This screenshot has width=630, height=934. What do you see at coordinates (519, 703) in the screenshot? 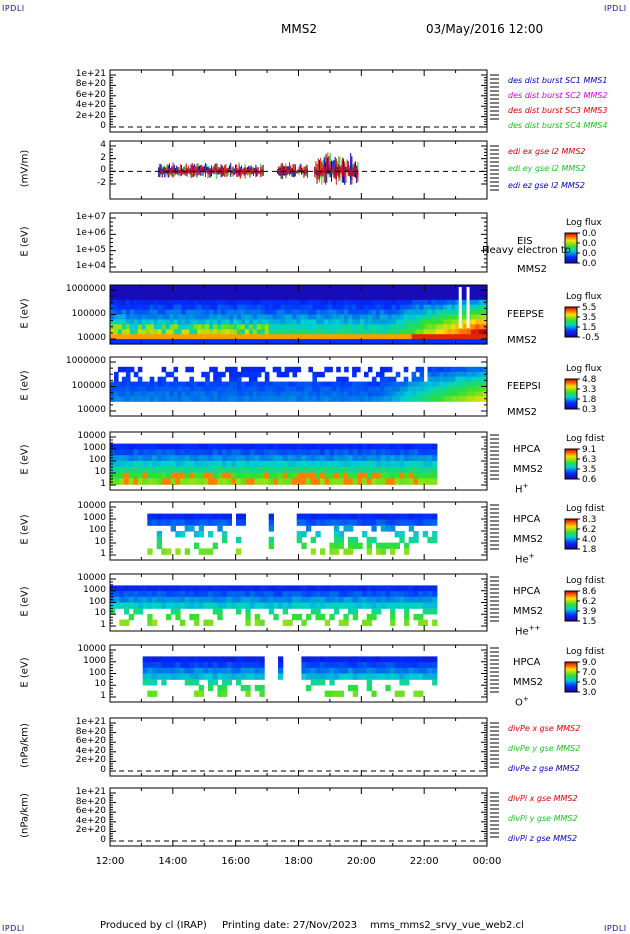
I see `species-name: O` at bounding box center [519, 703].